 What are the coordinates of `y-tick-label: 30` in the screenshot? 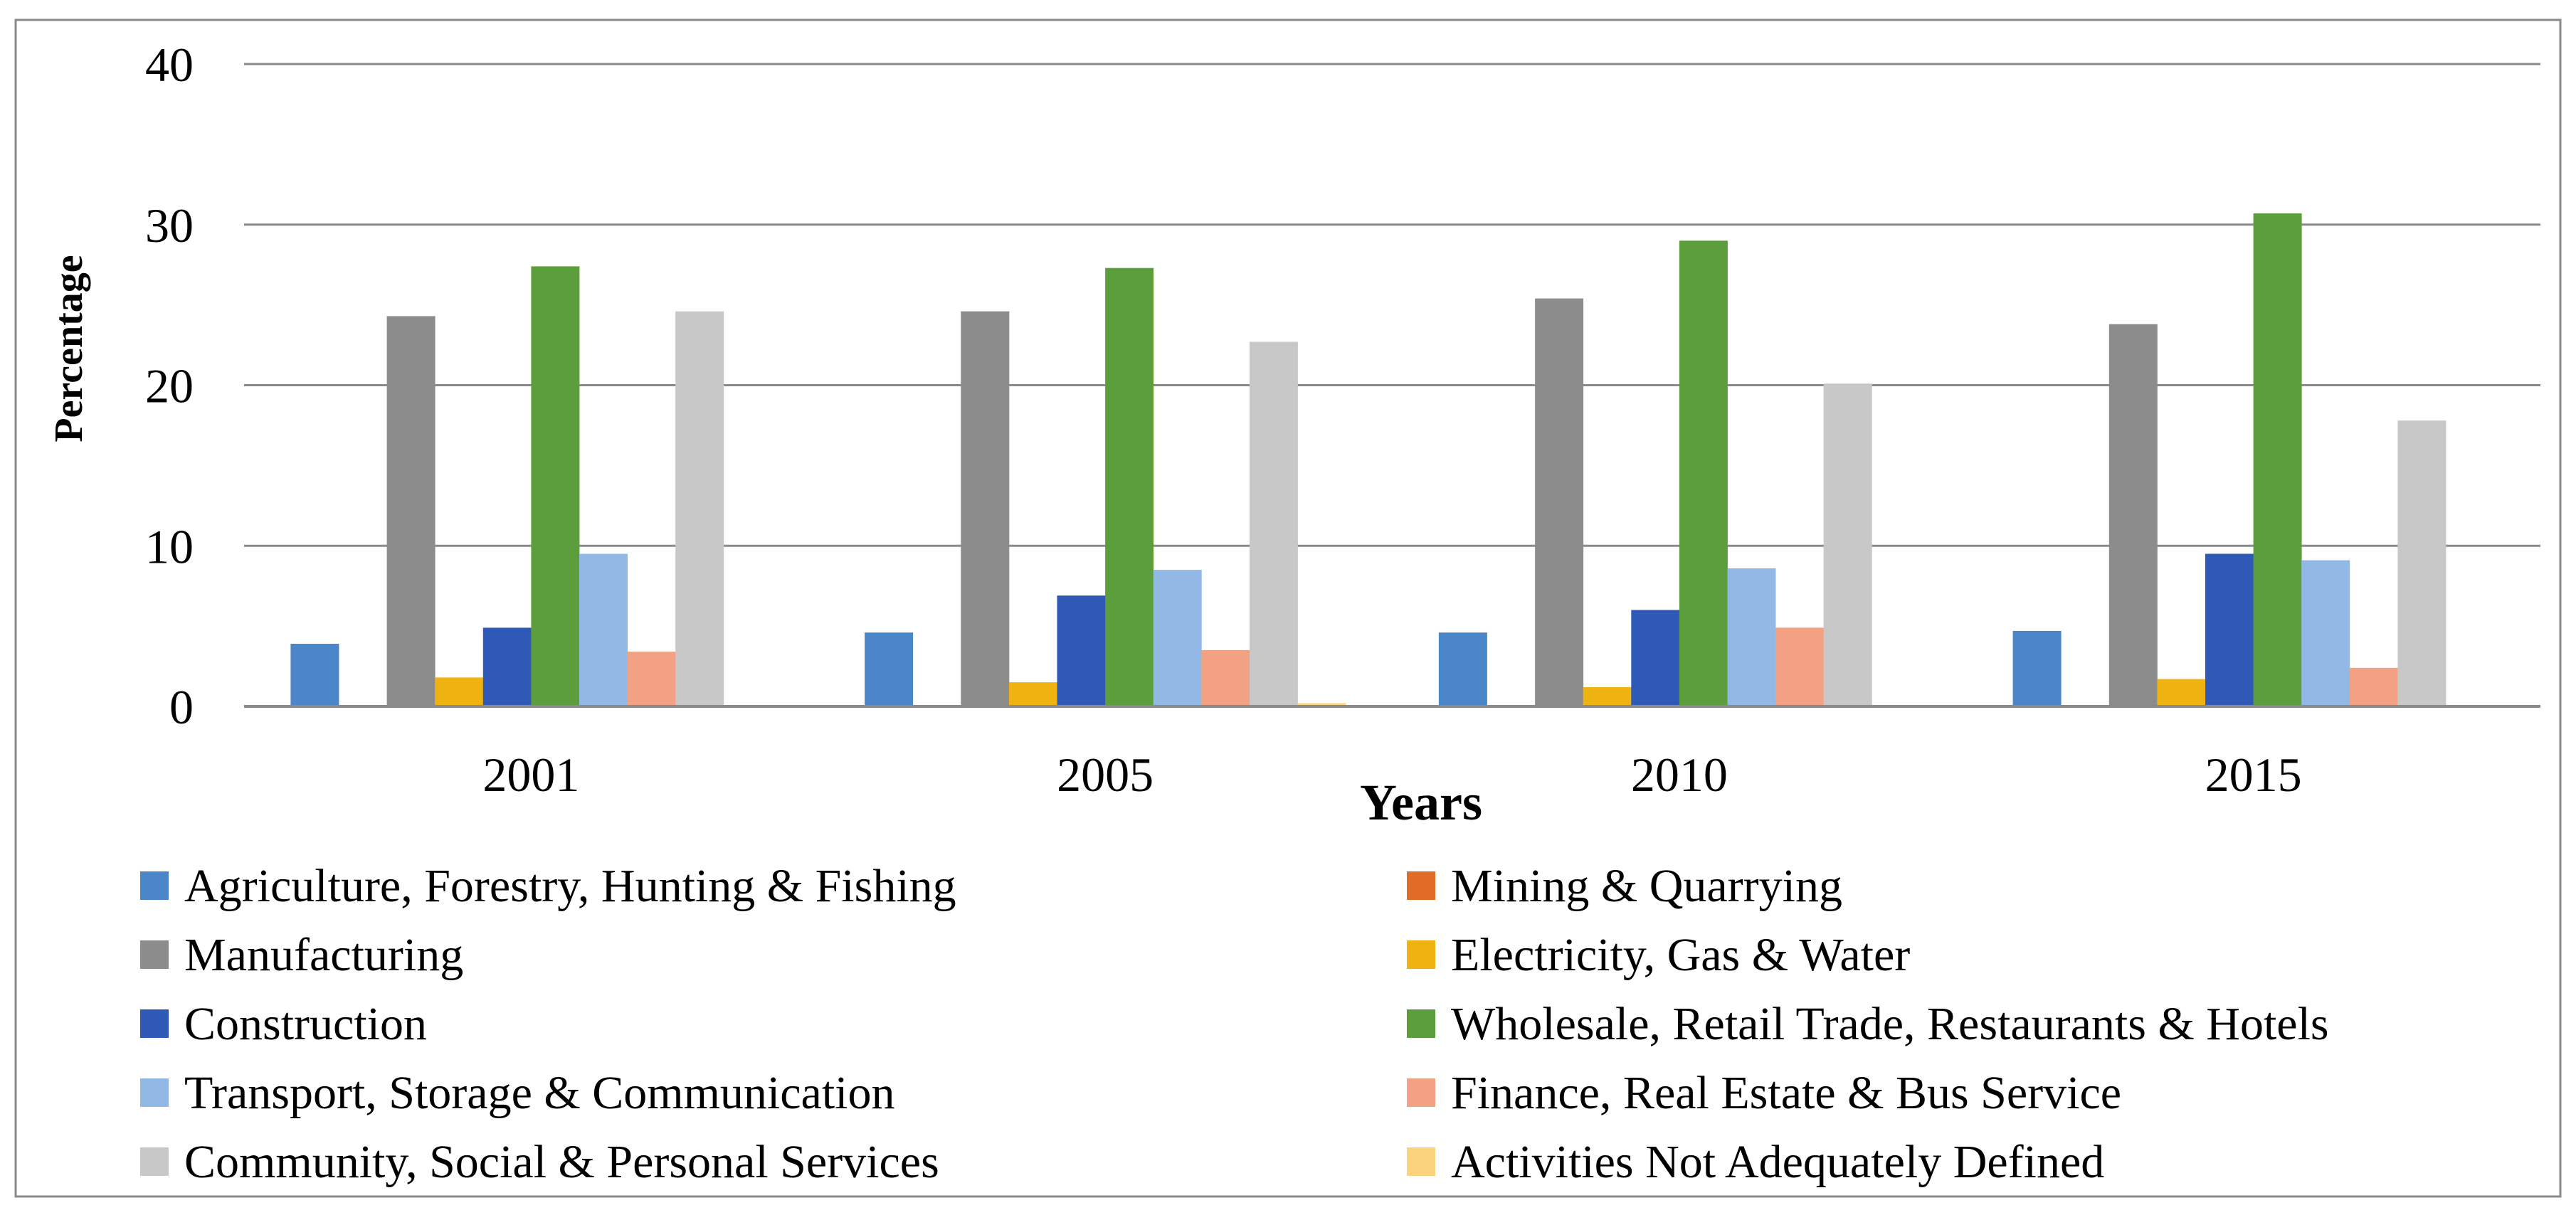 It's located at (169, 225).